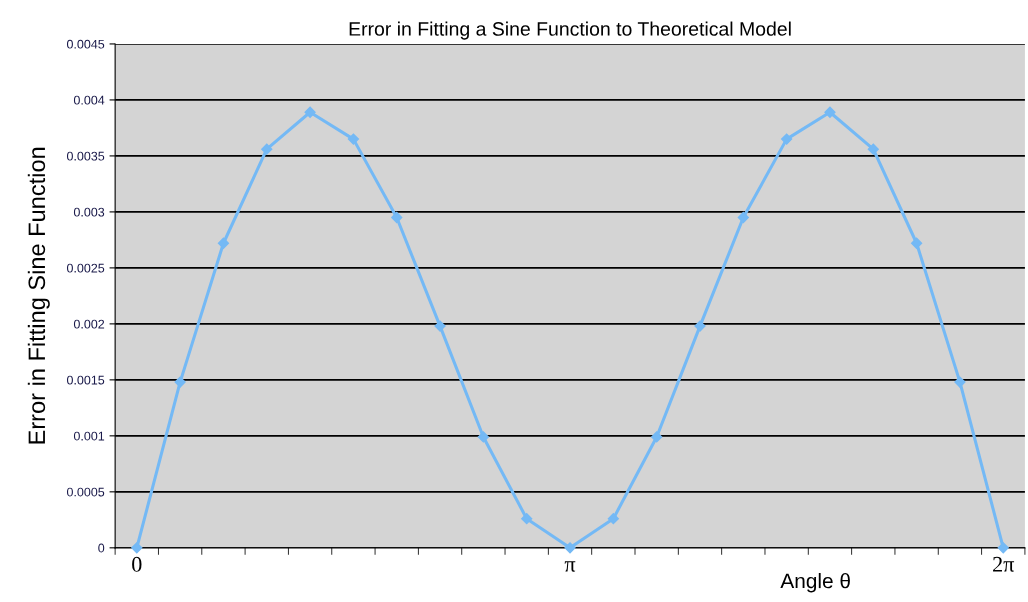 The height and width of the screenshot is (602, 1028). Describe the element at coordinates (85, 268) in the screenshot. I see `y-tick-label: 0.0025` at that location.